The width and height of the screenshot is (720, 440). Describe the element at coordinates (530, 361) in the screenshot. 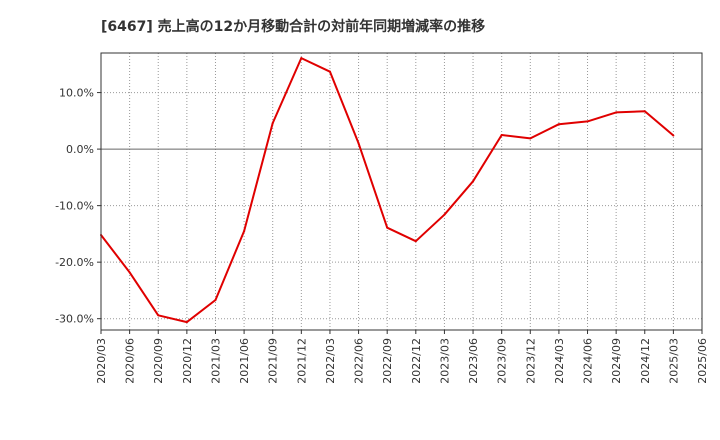

I see `x-tick-label: 2023/12` at that location.